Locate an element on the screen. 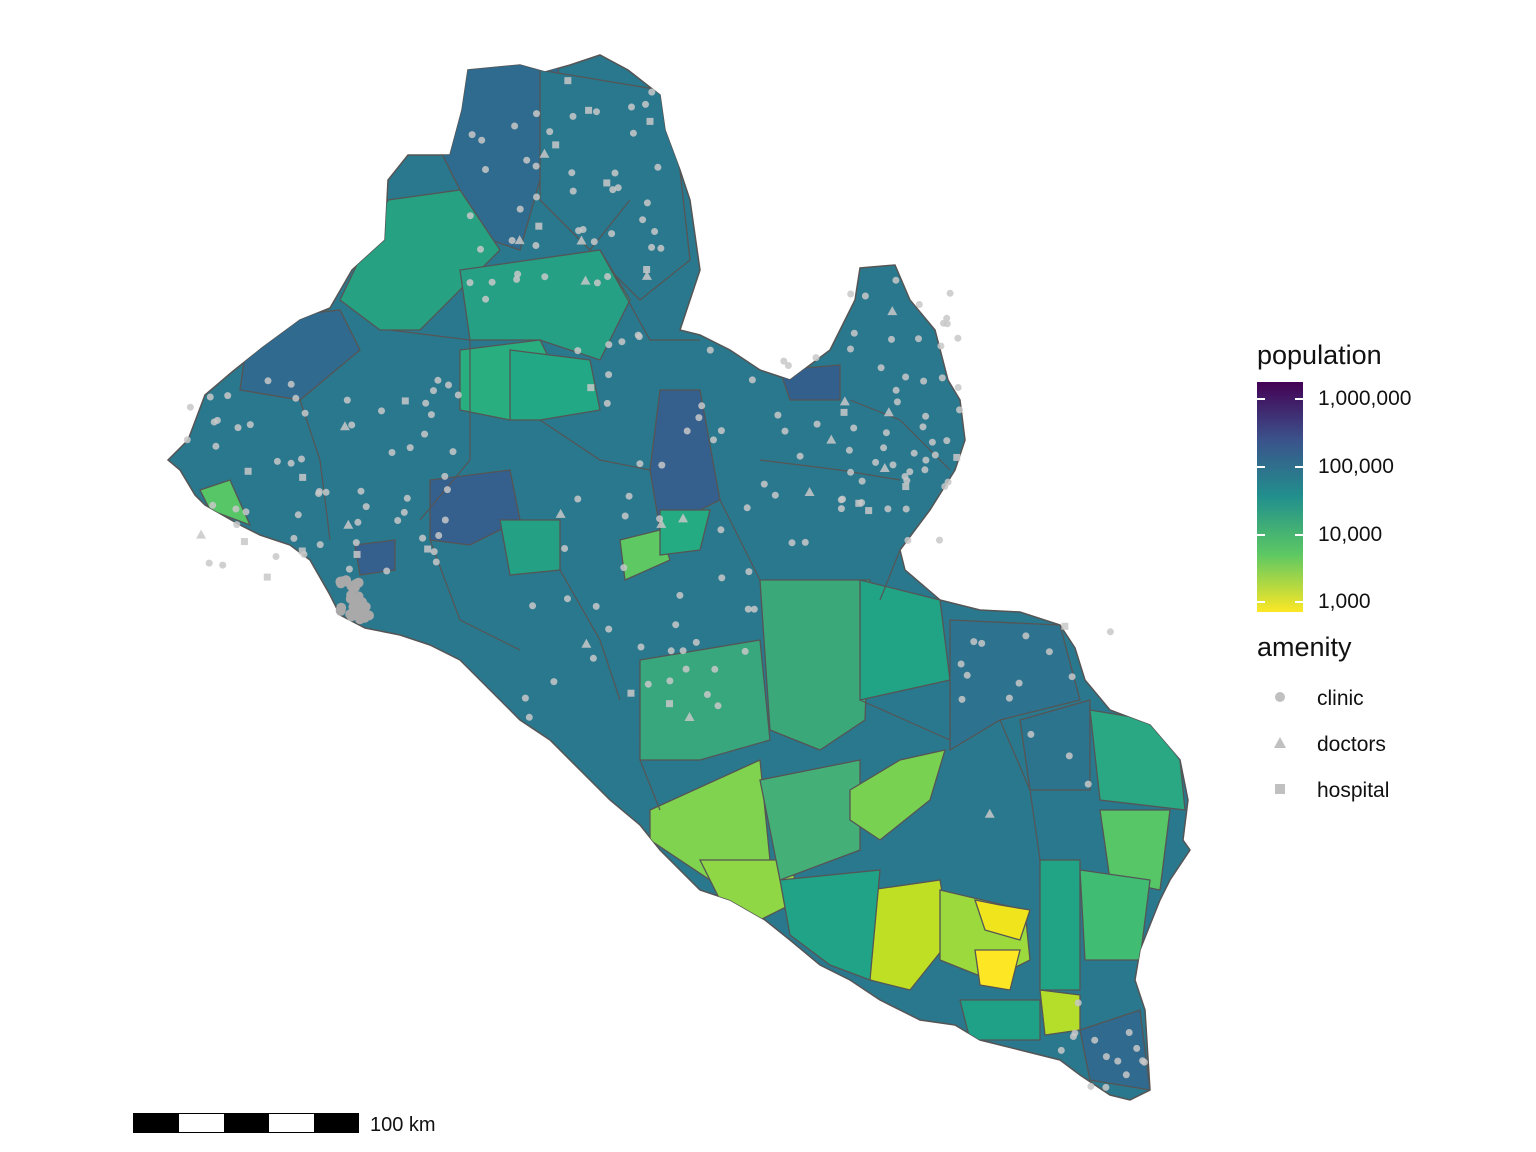  amenity-label-hospital: hospital is located at coordinates (1353, 790).